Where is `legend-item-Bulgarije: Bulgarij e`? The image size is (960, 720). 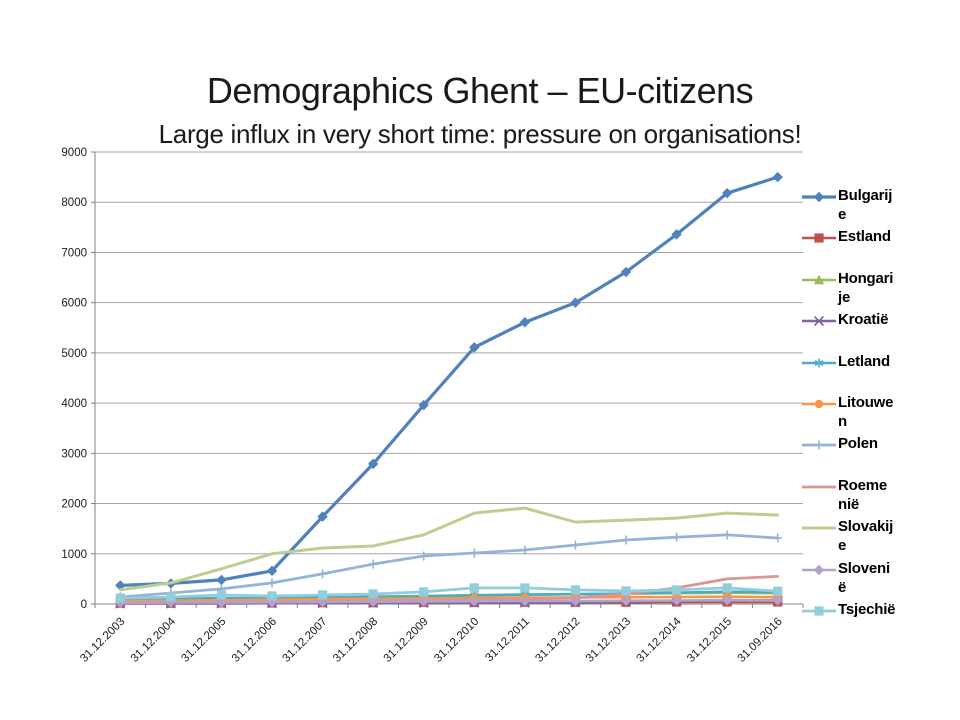 legend-item-Bulgarije: Bulgarij e is located at coordinates (881, 206).